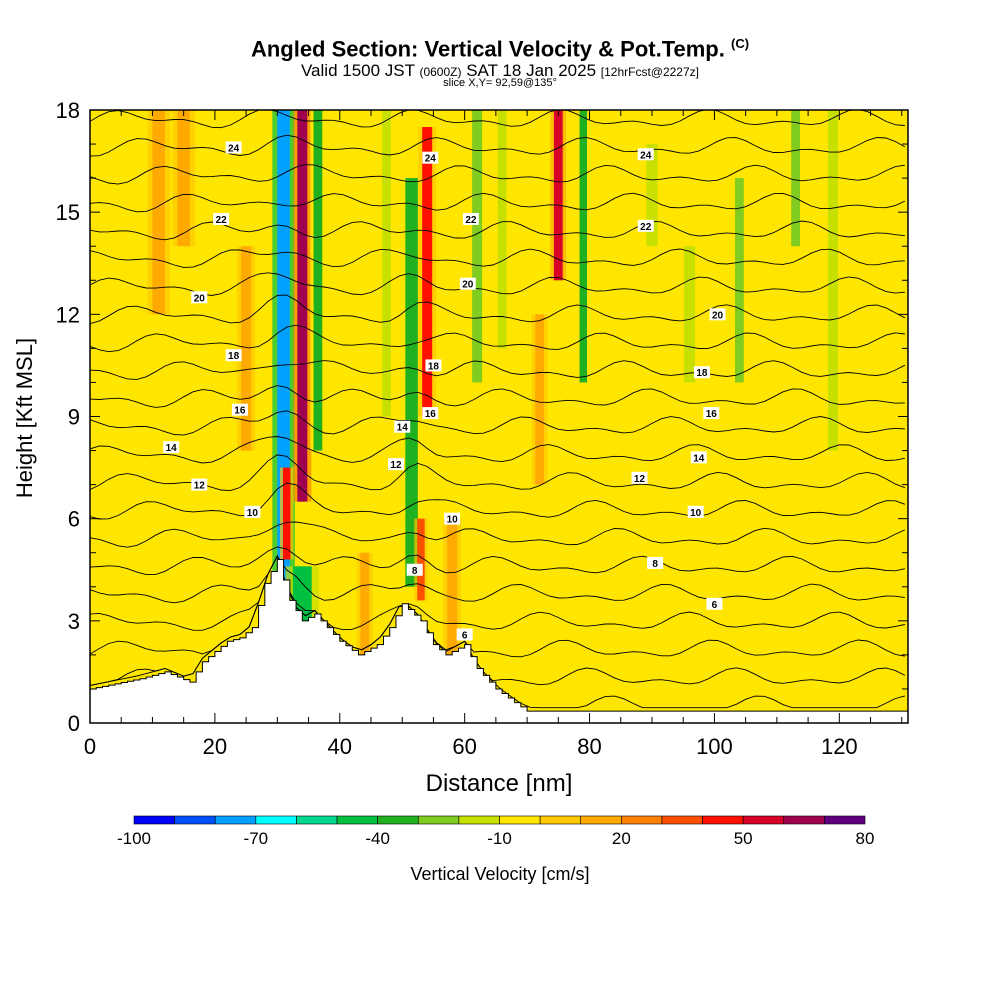  Describe the element at coordinates (74, 519) in the screenshot. I see `y-tick-label: 6` at that location.